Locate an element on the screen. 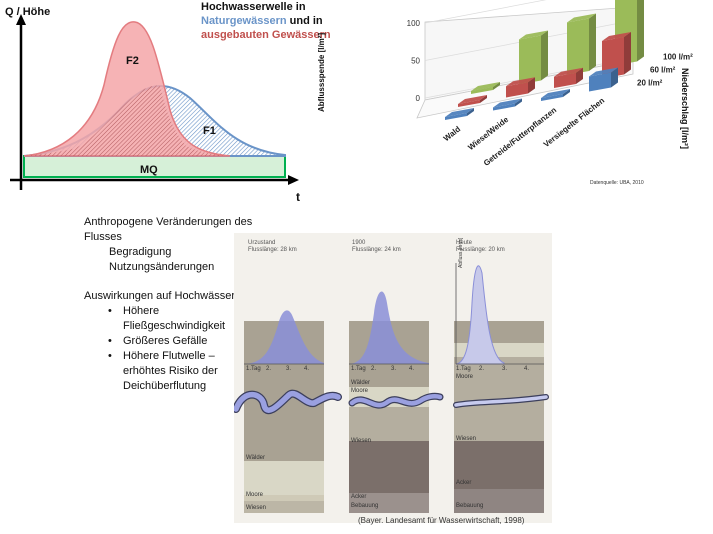 The height and width of the screenshot is (534, 713). series-label: 60 l/m² is located at coordinates (663, 70).